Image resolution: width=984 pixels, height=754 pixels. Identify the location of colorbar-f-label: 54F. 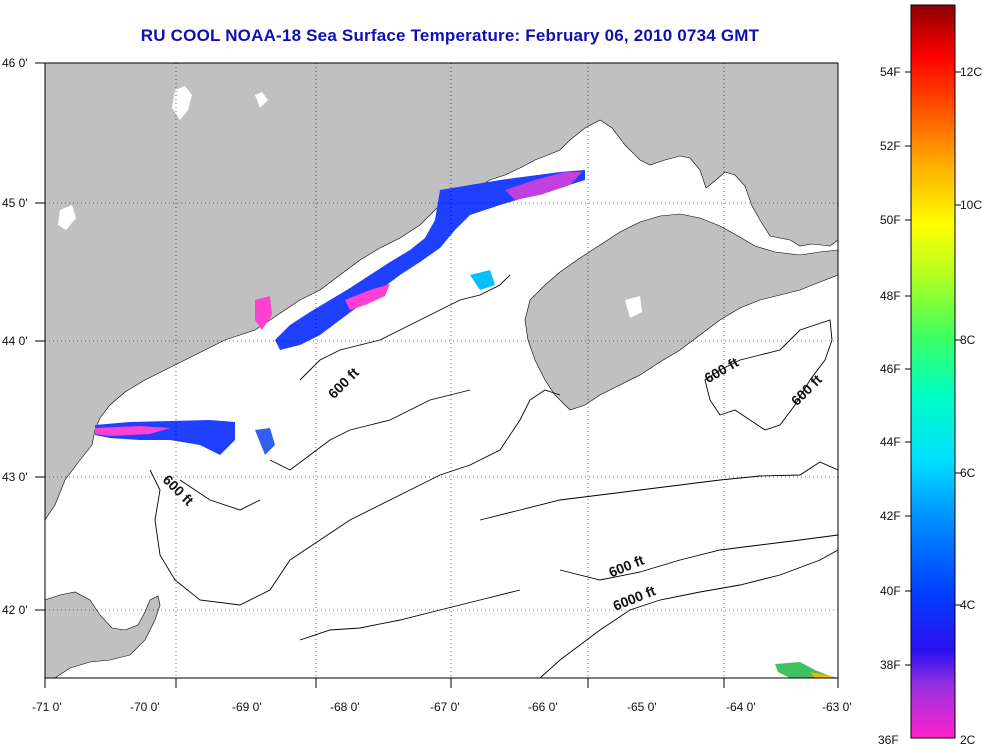
(890, 72).